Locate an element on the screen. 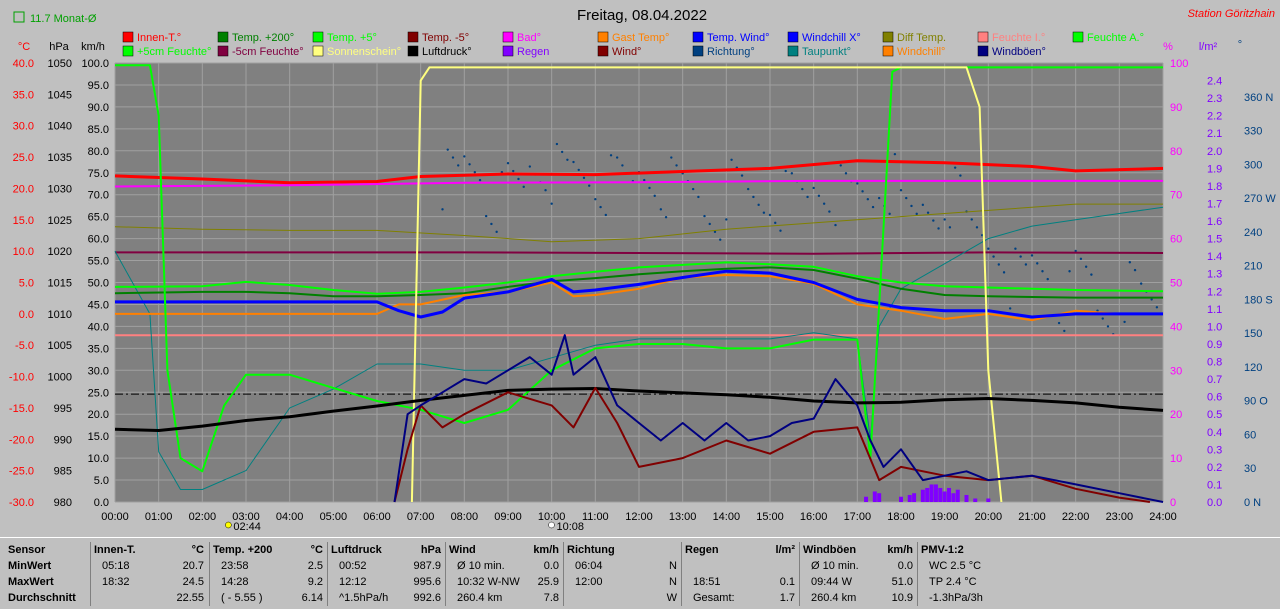 This screenshot has height=609, width=1280. rain-tick-label: 0.0 is located at coordinates (1214, 503).